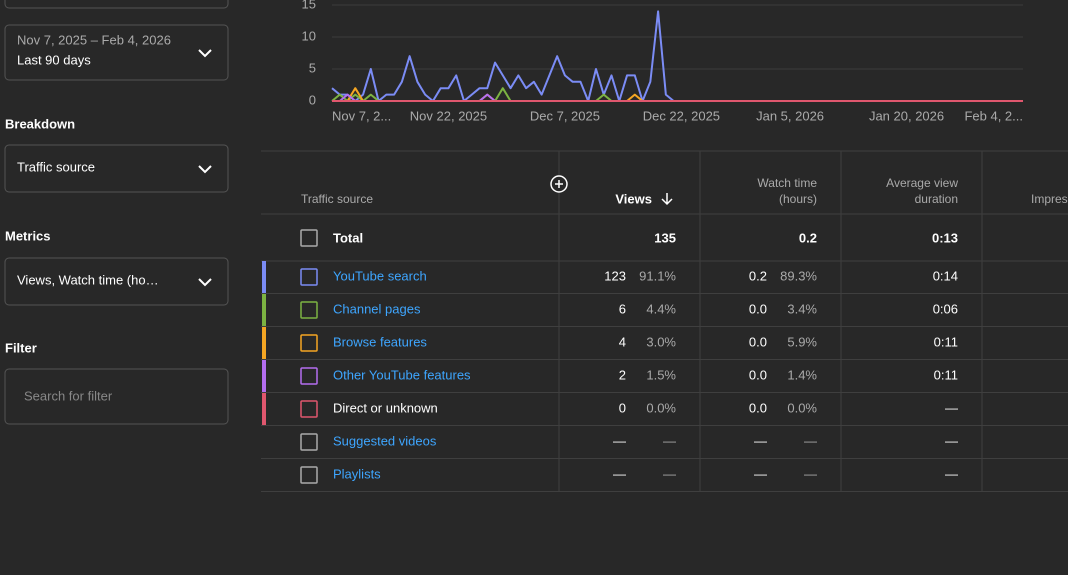 The width and height of the screenshot is (1068, 575). I want to click on x-tick-label: Dec 7, 2025, so click(565, 115).